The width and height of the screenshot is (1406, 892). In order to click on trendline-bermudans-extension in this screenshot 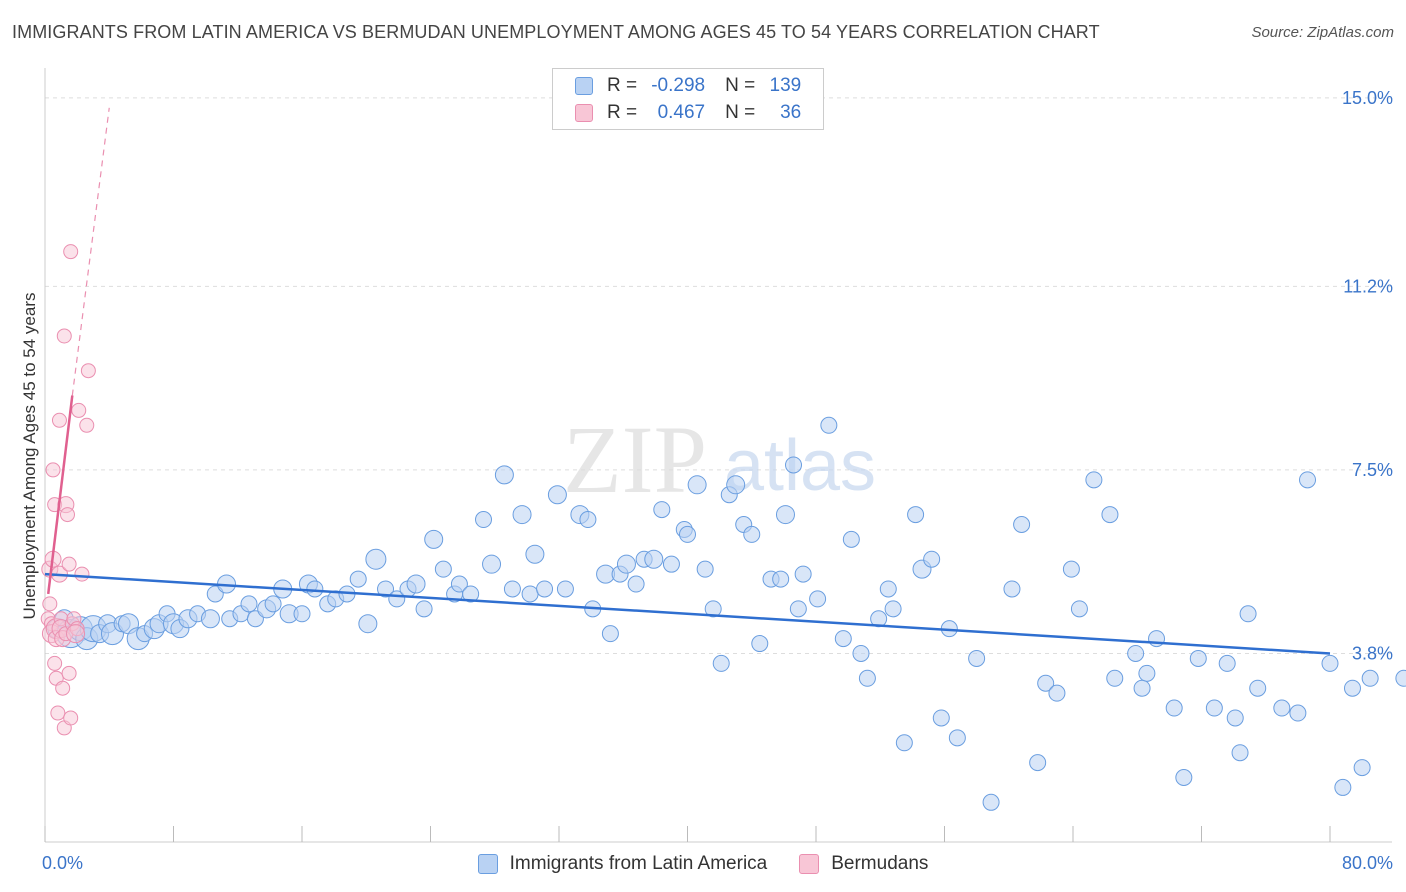, I will do `click(90, 251)`.